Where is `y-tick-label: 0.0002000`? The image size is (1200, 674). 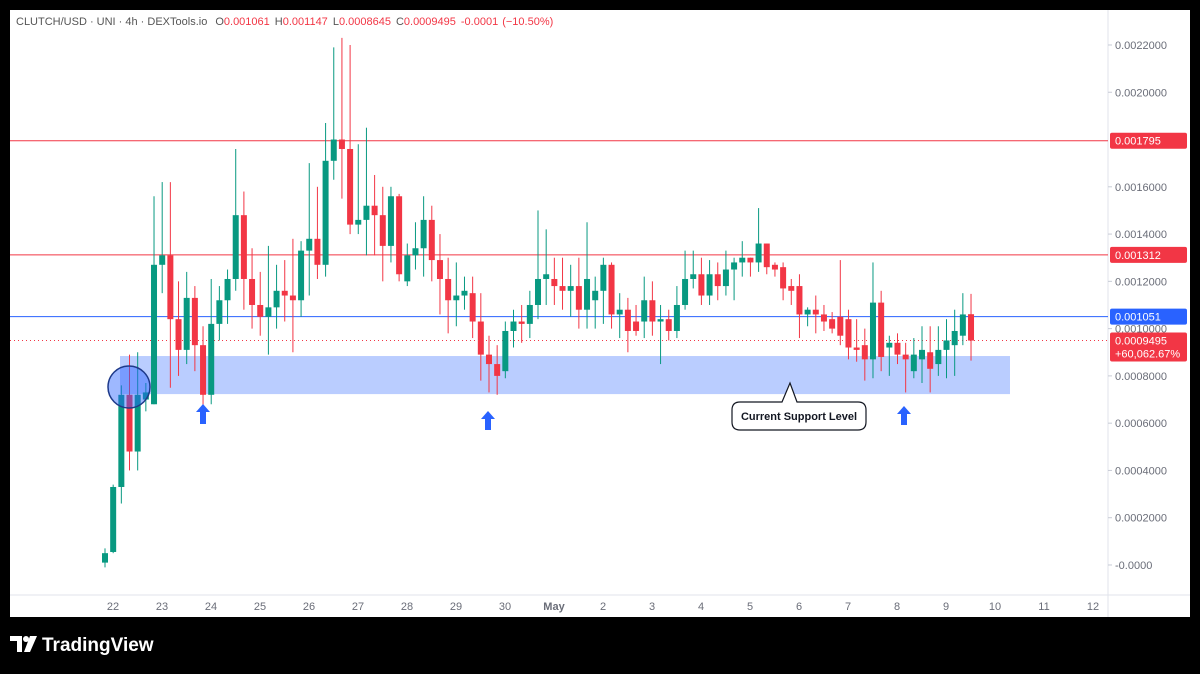
y-tick-label: 0.0002000 is located at coordinates (1141, 519).